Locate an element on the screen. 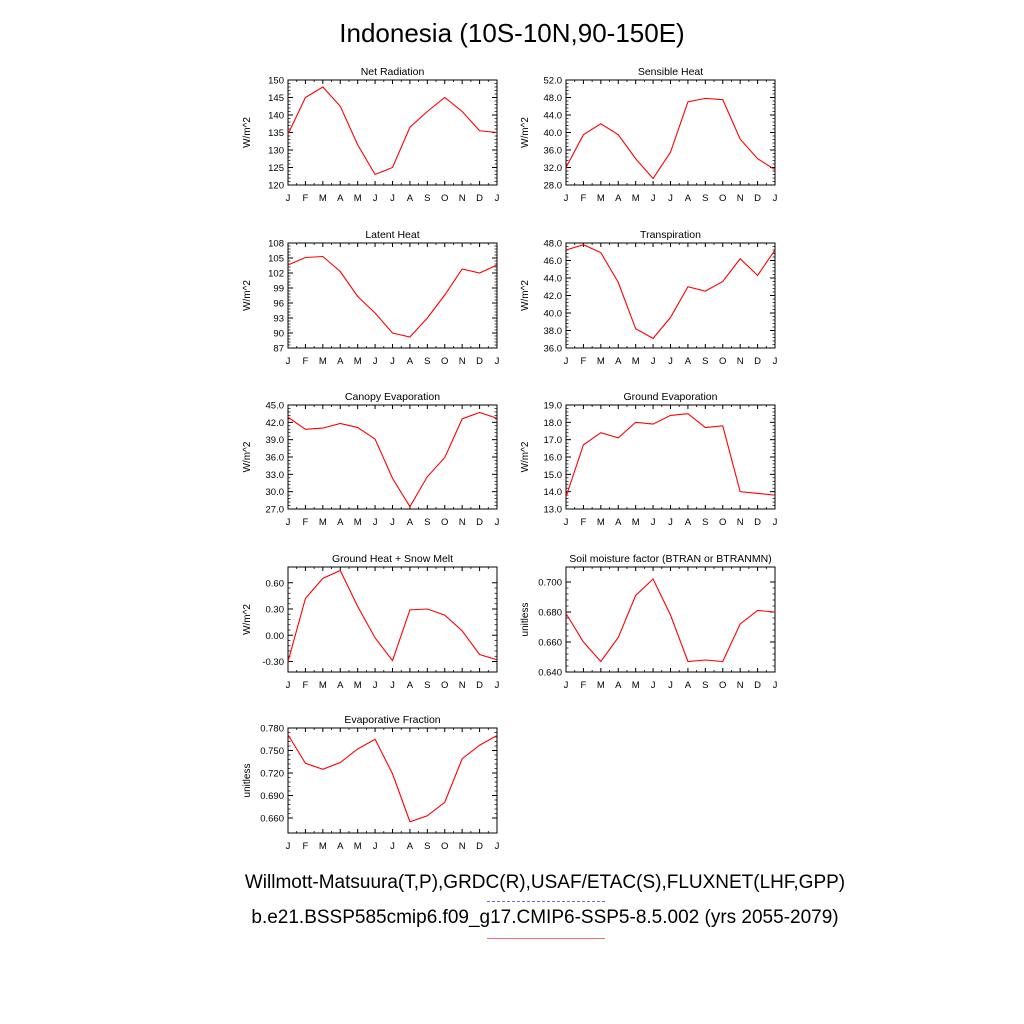  y-tick-label: 48.0 is located at coordinates (553, 98).